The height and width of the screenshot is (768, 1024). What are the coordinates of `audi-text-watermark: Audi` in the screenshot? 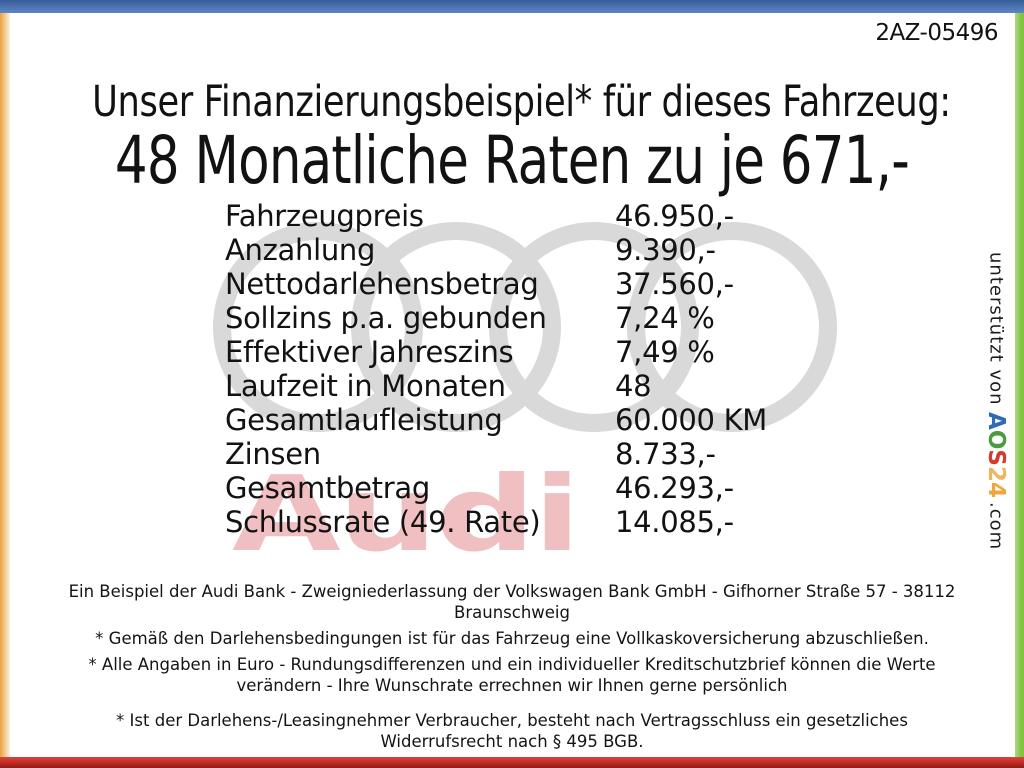 It's located at (406, 514).